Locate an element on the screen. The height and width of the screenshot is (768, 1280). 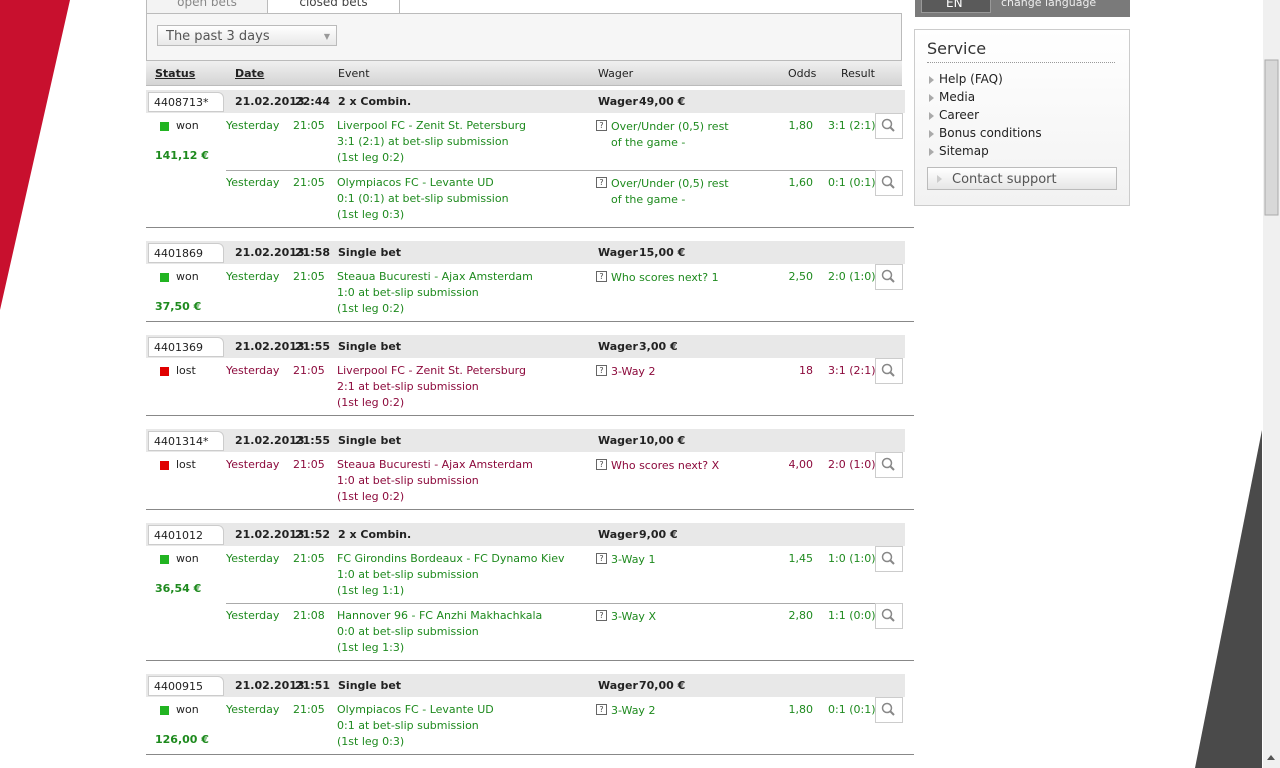
service-link: Media is located at coordinates (957, 97).